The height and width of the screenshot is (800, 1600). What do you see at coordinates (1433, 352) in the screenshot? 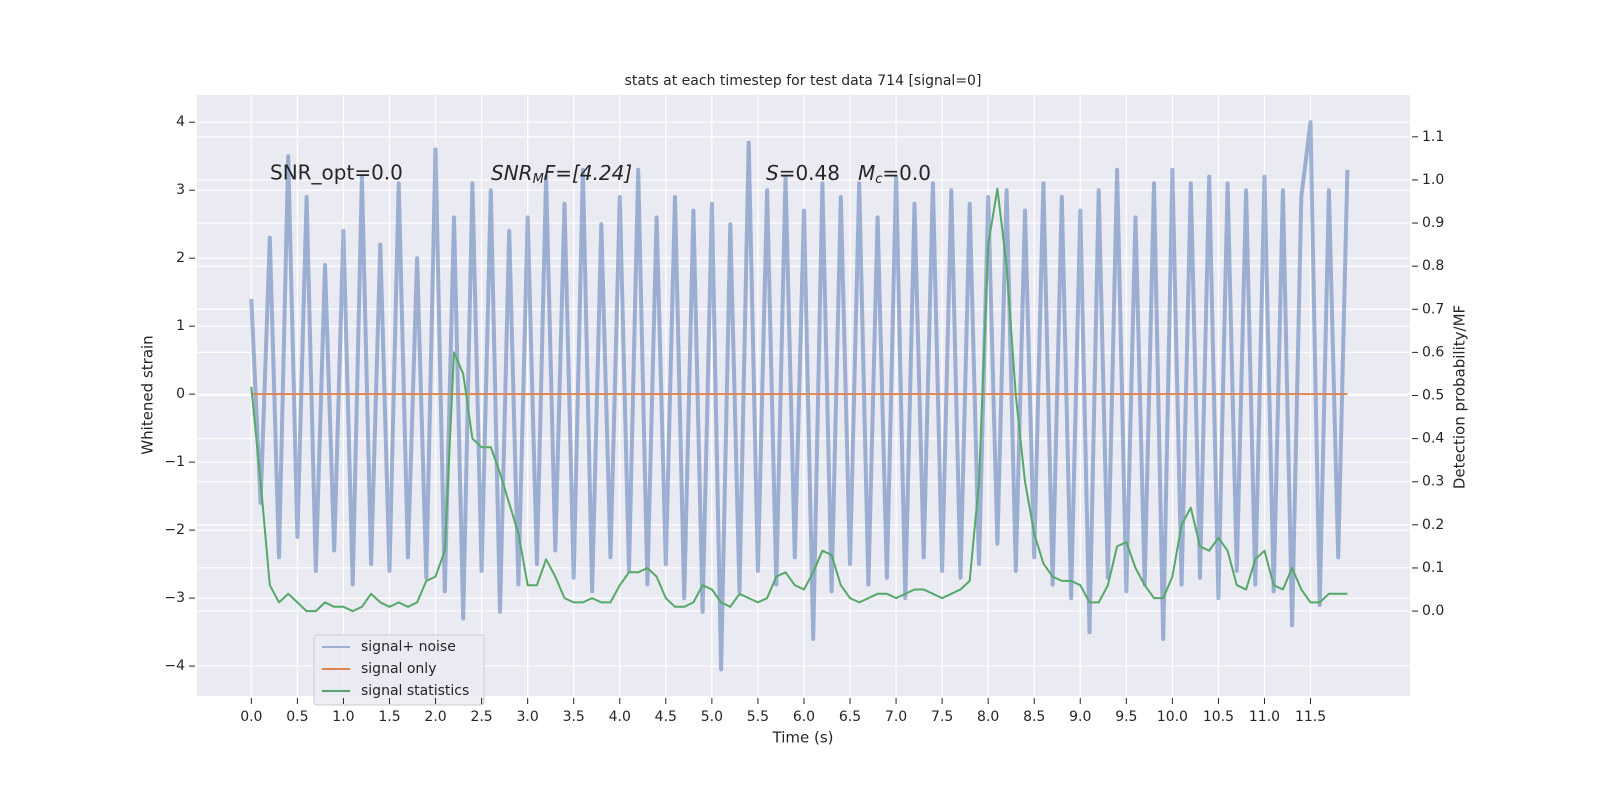
I see `y2-tick-label: 0.6` at bounding box center [1433, 352].